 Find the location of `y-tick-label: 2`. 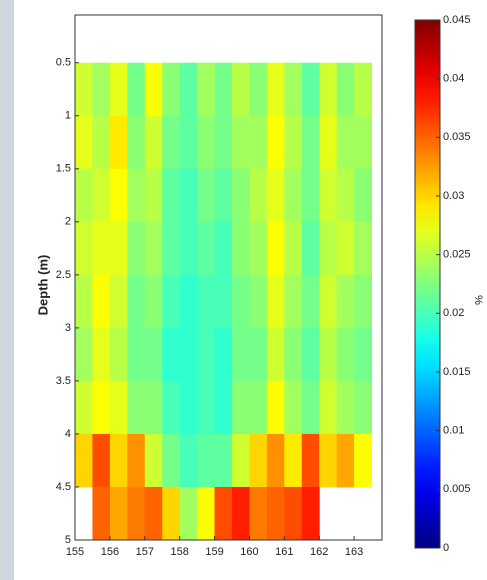

y-tick-label: 2 is located at coordinates (68, 222).